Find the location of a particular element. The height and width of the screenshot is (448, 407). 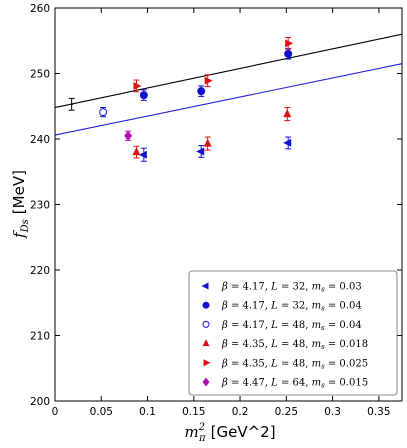

legend-entry: β = 4.17, L = 48, ms = 0.04 is located at coordinates (291, 326).